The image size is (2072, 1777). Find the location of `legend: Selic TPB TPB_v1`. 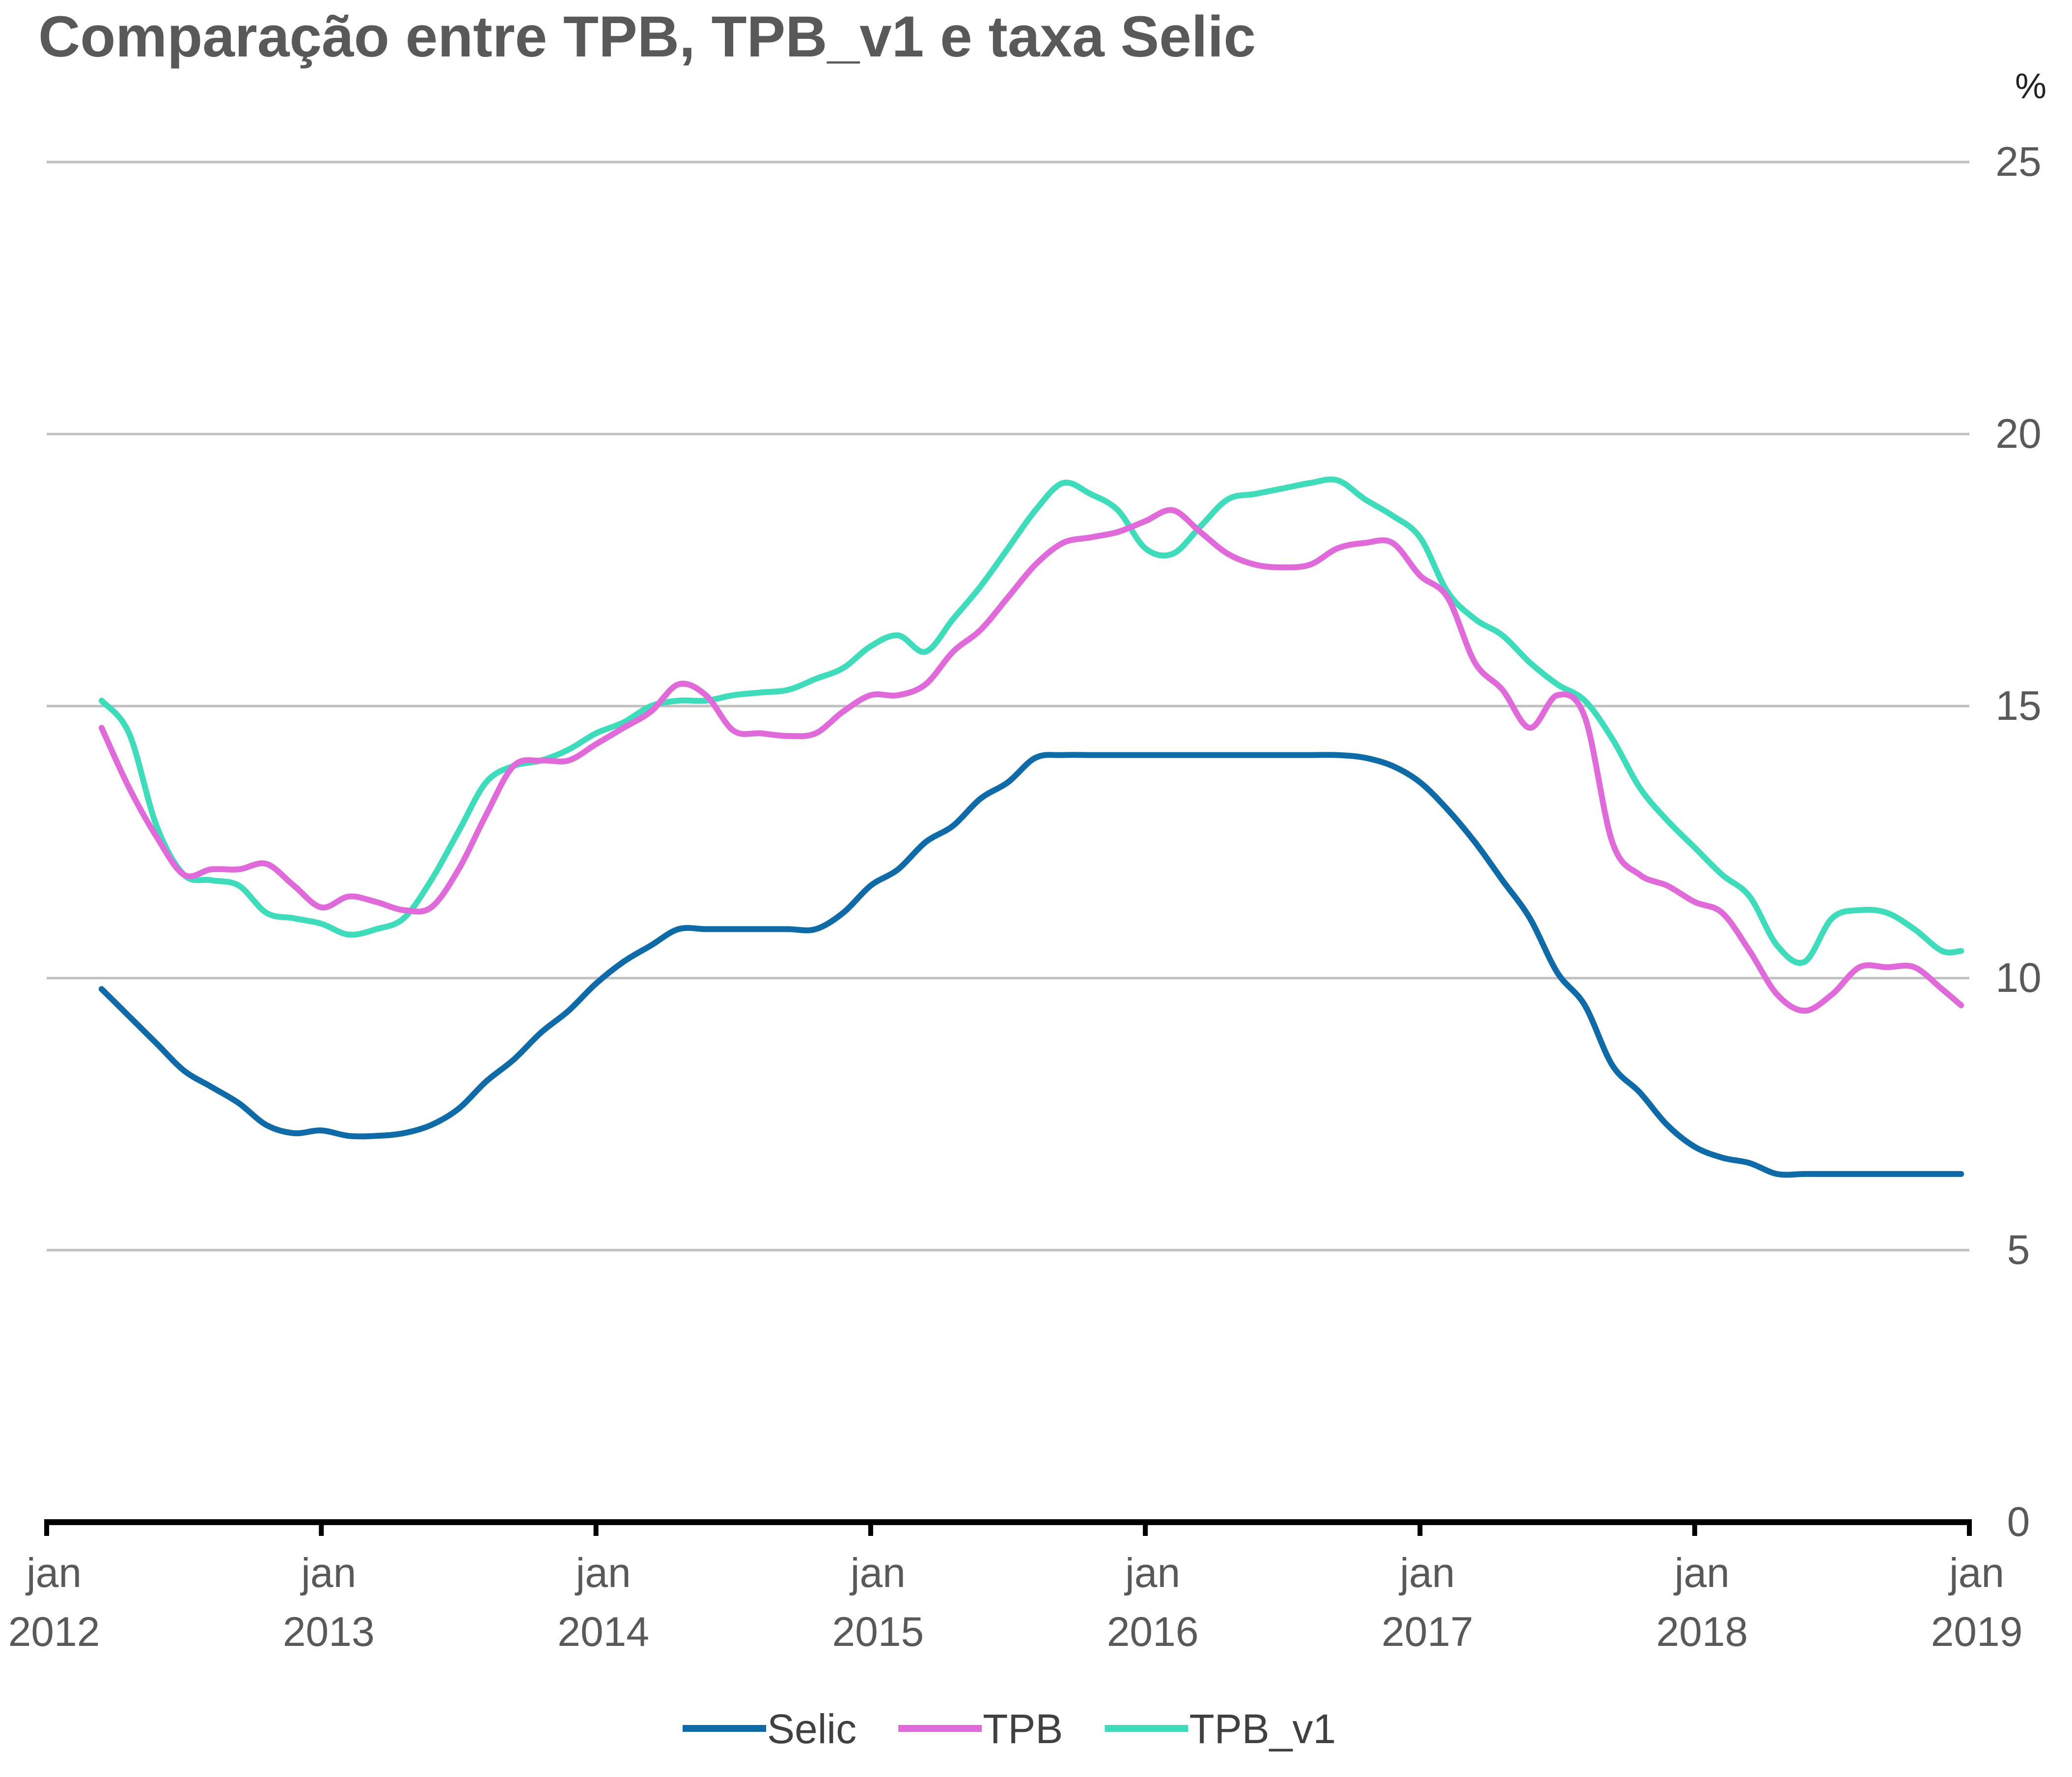

legend: Selic TPB TPB_v1 is located at coordinates (1009, 1729).